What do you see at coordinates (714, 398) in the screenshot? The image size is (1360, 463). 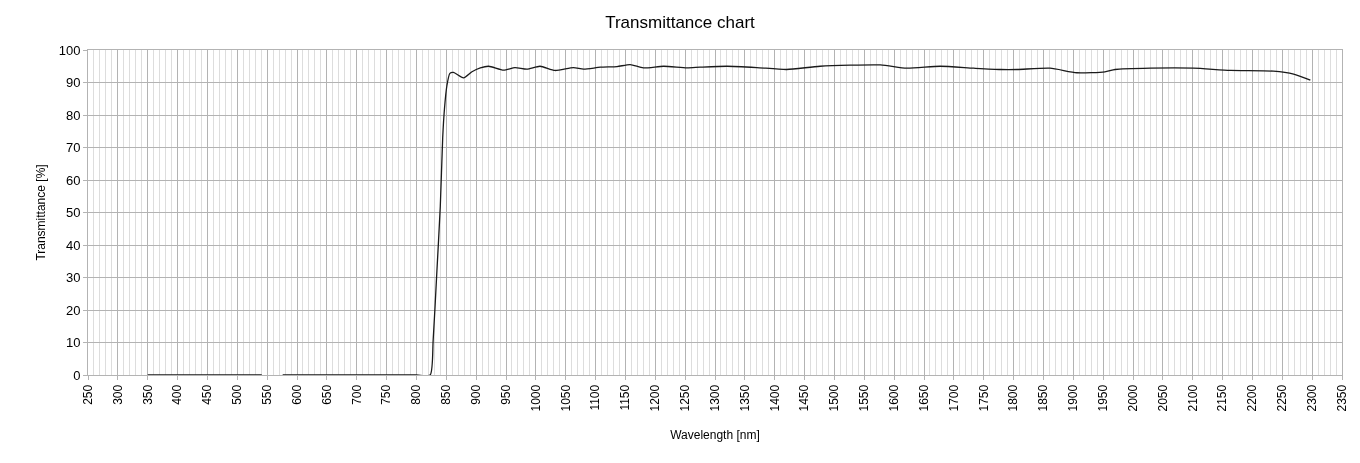 I see `x-tick-label: 1300` at bounding box center [714, 398].